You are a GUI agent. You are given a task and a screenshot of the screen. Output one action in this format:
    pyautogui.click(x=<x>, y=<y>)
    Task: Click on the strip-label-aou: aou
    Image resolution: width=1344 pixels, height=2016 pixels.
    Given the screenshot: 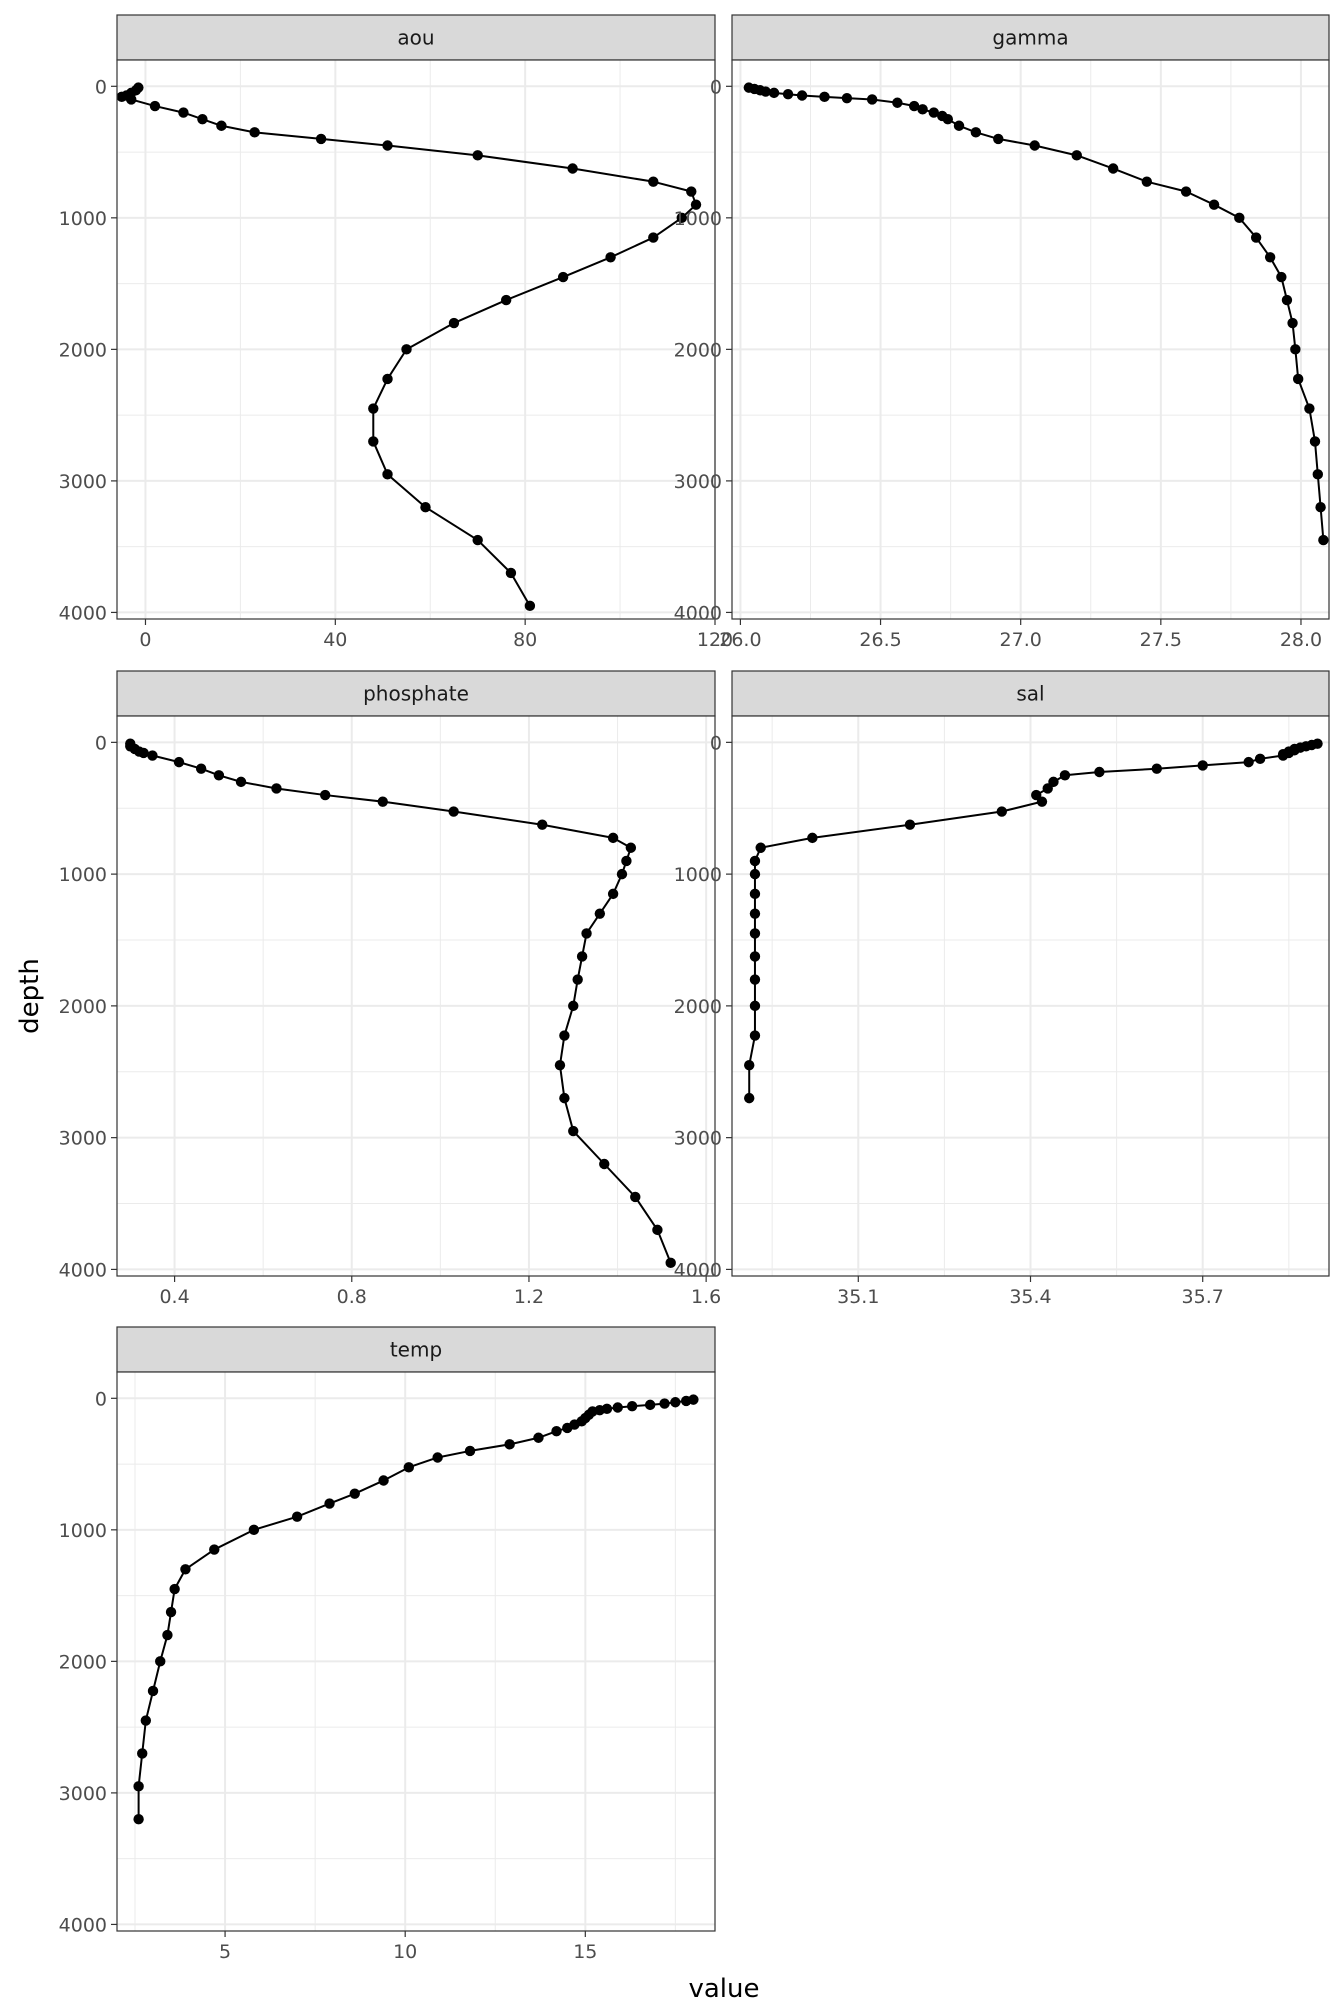 What is the action you would take?
    pyautogui.click(x=415, y=38)
    